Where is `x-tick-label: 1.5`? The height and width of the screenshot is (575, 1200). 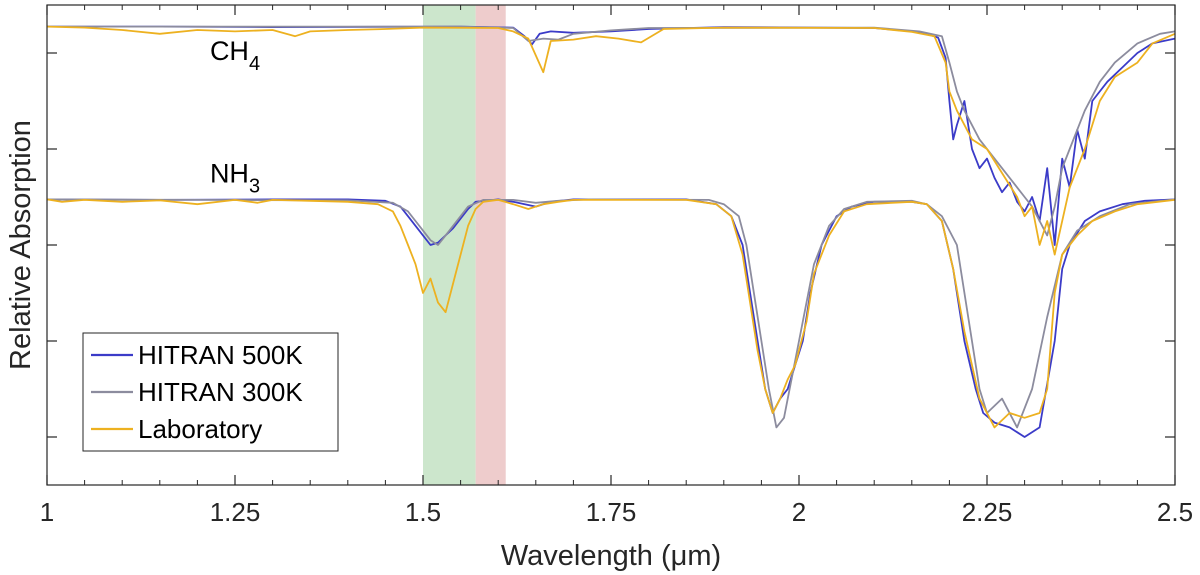
x-tick-label: 1.5 is located at coordinates (423, 512).